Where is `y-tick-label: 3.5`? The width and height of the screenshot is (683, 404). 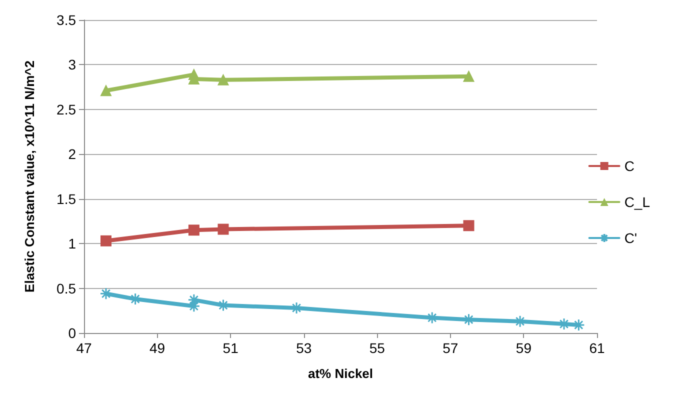
y-tick-label: 3.5 is located at coordinates (66, 20).